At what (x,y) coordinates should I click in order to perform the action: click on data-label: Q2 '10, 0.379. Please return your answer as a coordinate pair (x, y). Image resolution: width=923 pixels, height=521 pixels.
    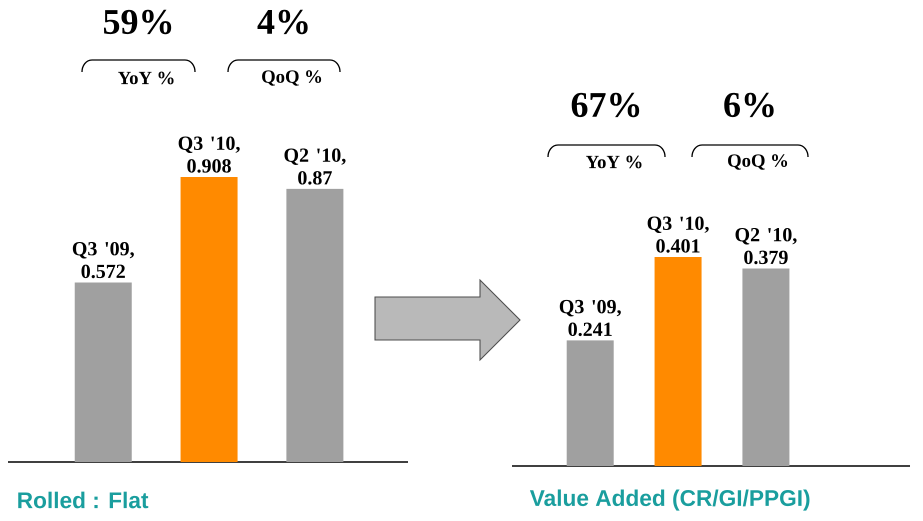
    Looking at the image, I should click on (766, 246).